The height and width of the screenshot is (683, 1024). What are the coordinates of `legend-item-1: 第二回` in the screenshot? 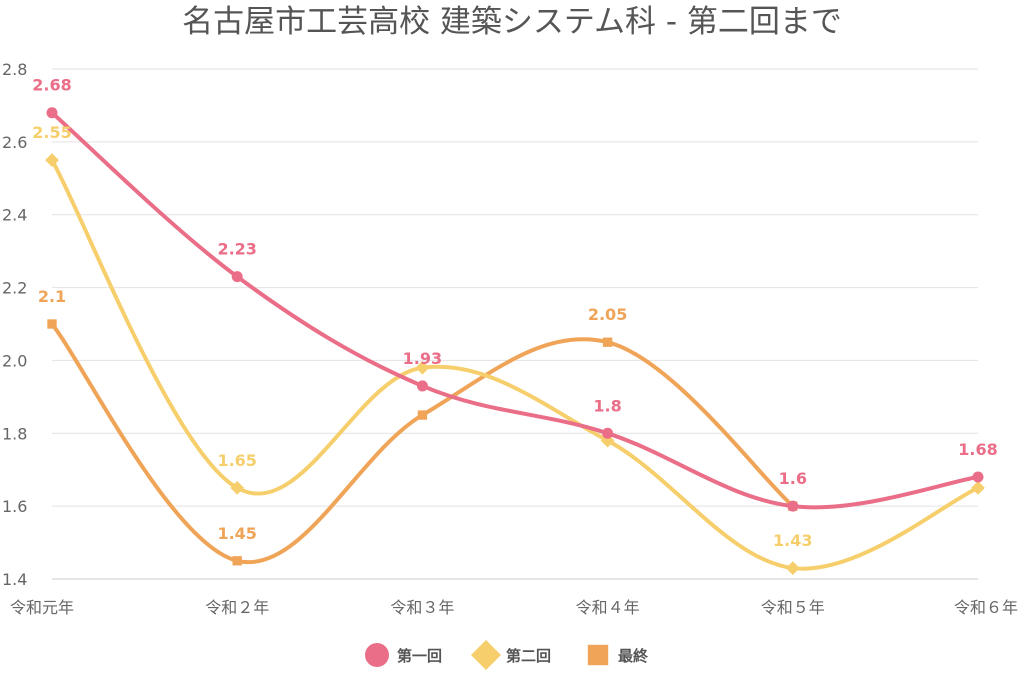 It's located at (511, 655).